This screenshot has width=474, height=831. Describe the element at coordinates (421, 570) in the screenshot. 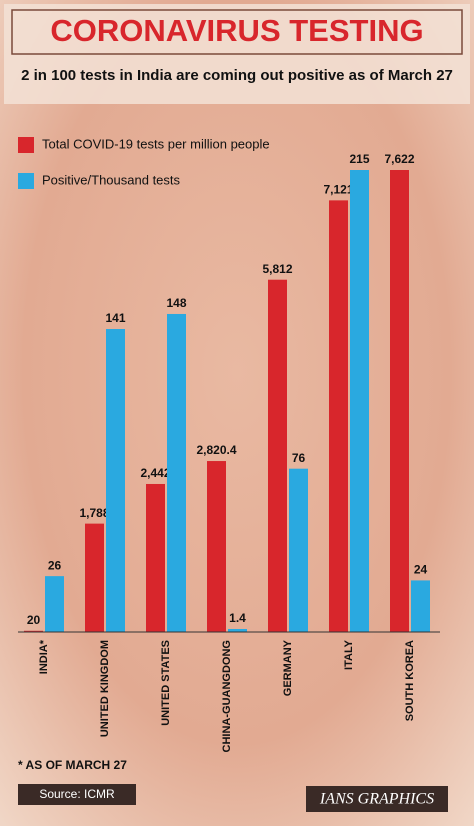

I see `data-label: 24` at that location.